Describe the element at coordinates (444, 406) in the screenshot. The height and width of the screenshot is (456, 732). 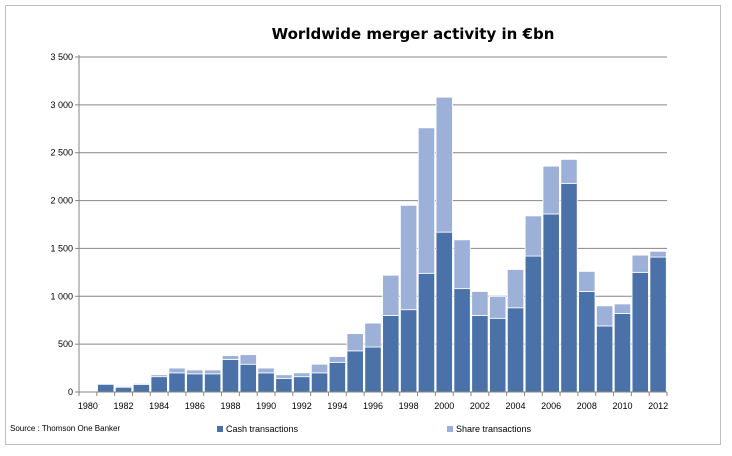
I see `x-tick-label: 2000` at that location.